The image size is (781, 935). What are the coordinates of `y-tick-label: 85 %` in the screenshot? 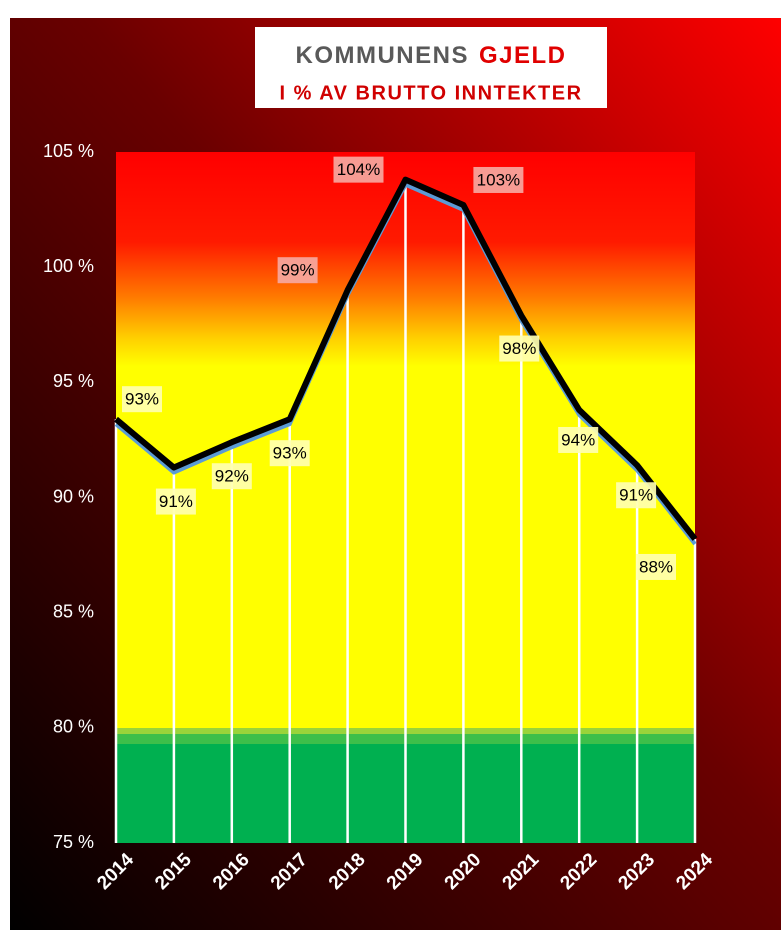 It's located at (73, 611).